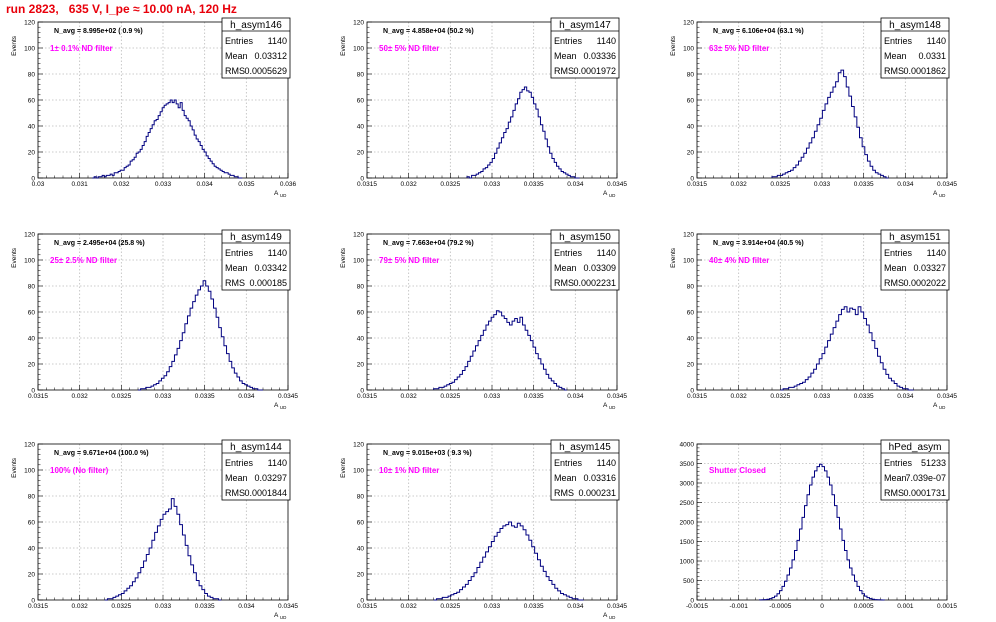 The image size is (996, 622). Describe the element at coordinates (925, 478) in the screenshot. I see `stats-value: 7.039e-07` at that location.